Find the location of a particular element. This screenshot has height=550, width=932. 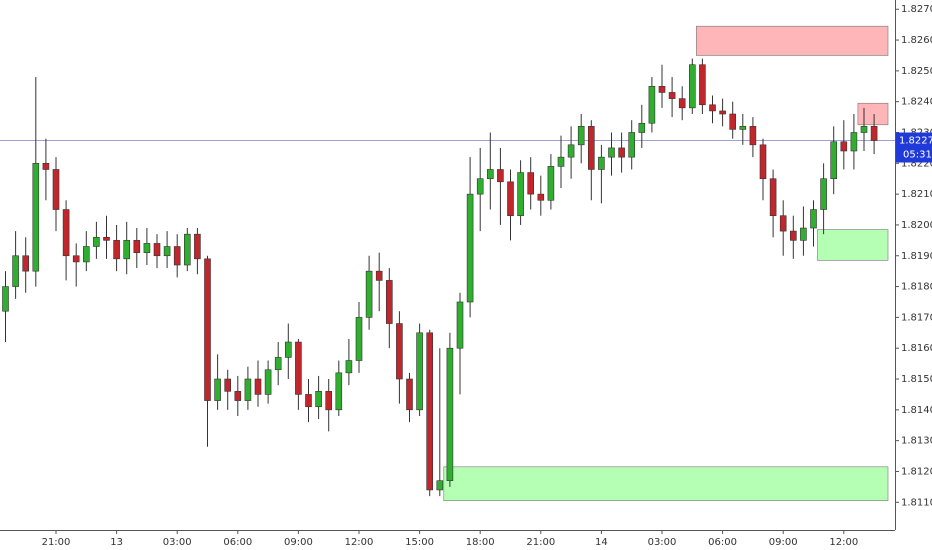

y-tick-label: 1.81800 is located at coordinates (916, 287).